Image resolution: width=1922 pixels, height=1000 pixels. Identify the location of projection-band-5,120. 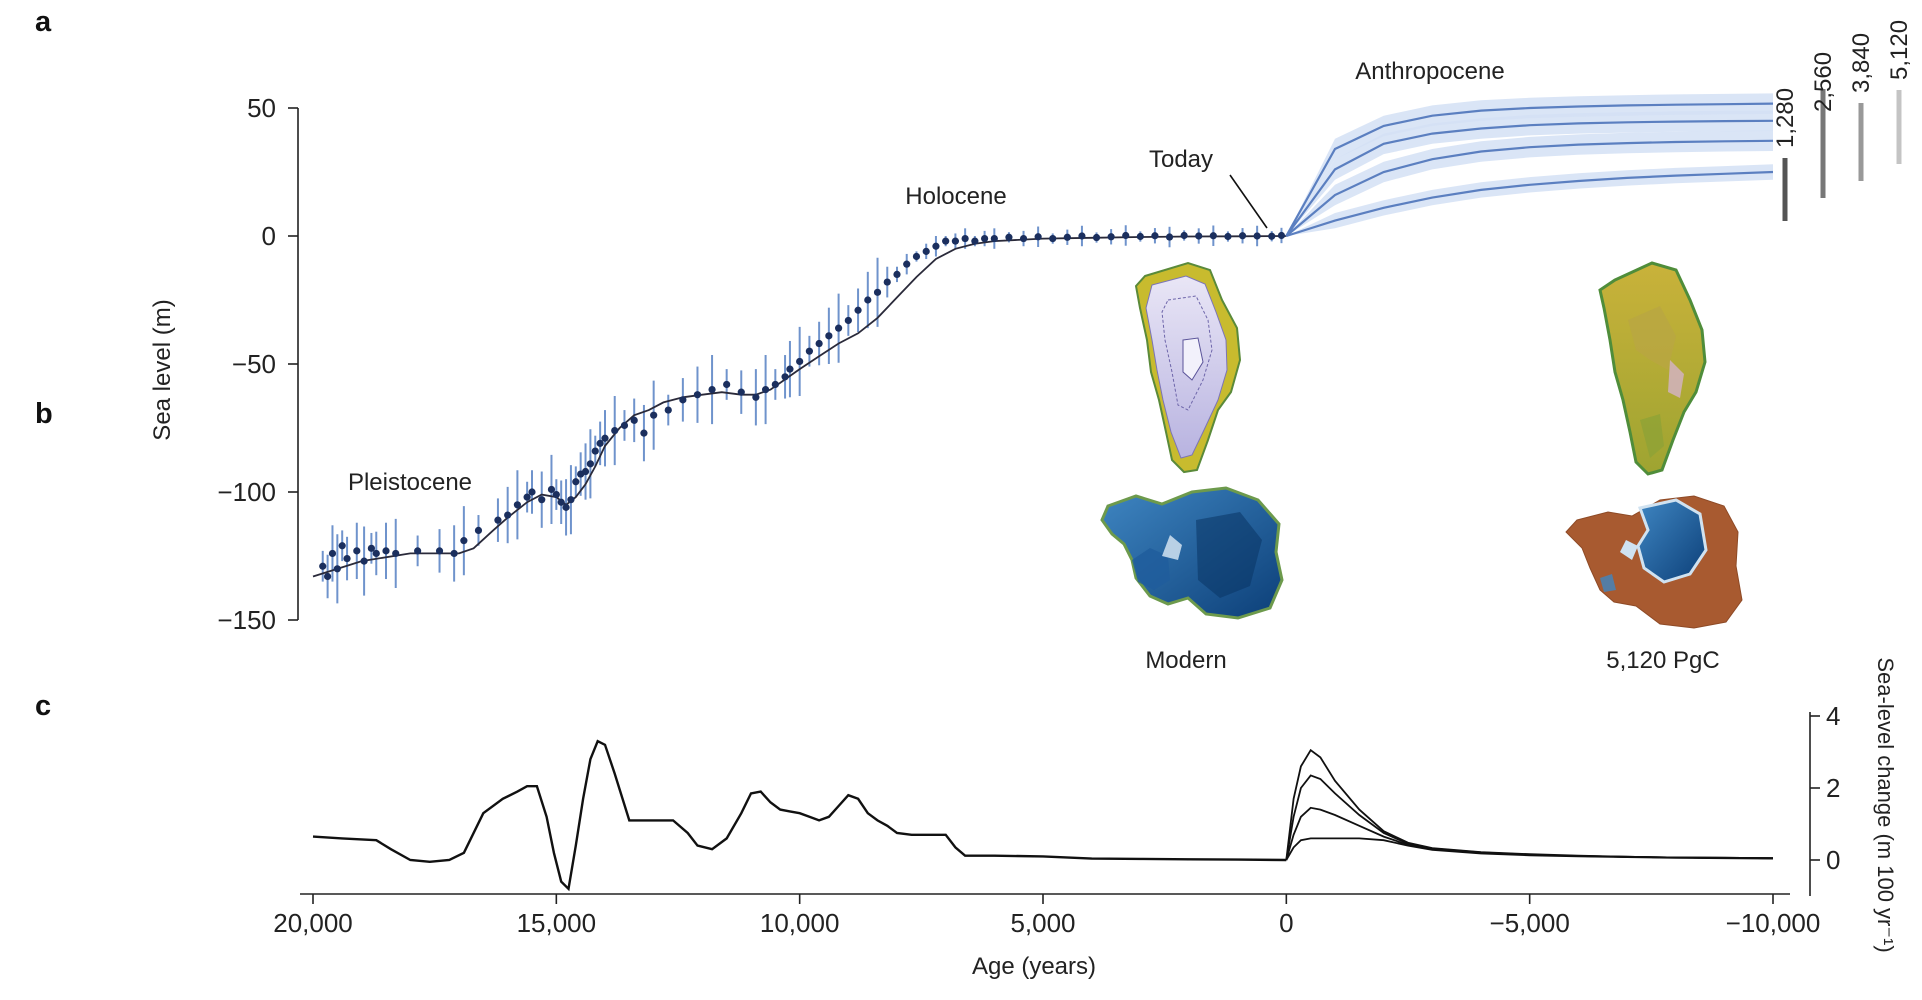
(1529, 165).